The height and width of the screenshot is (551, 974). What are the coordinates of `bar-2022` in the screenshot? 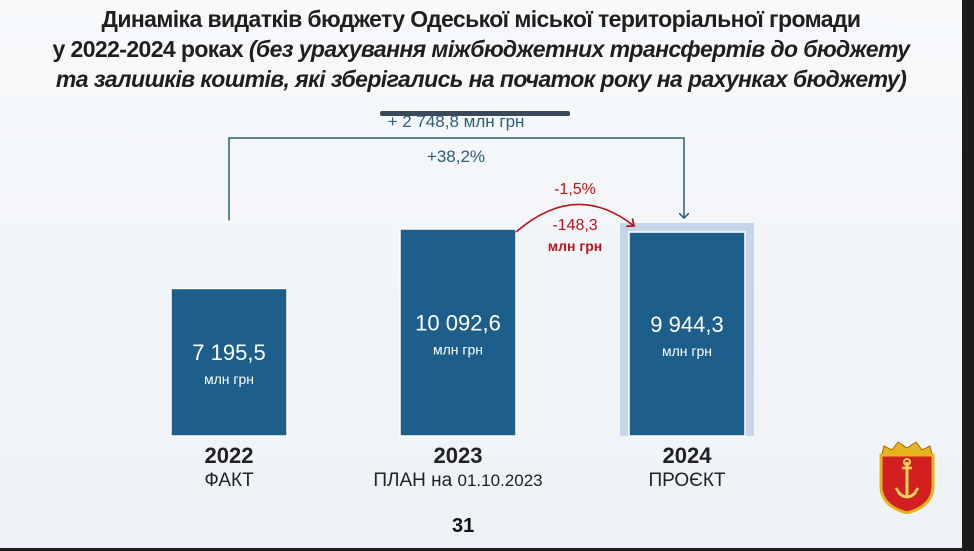 It's located at (229, 362).